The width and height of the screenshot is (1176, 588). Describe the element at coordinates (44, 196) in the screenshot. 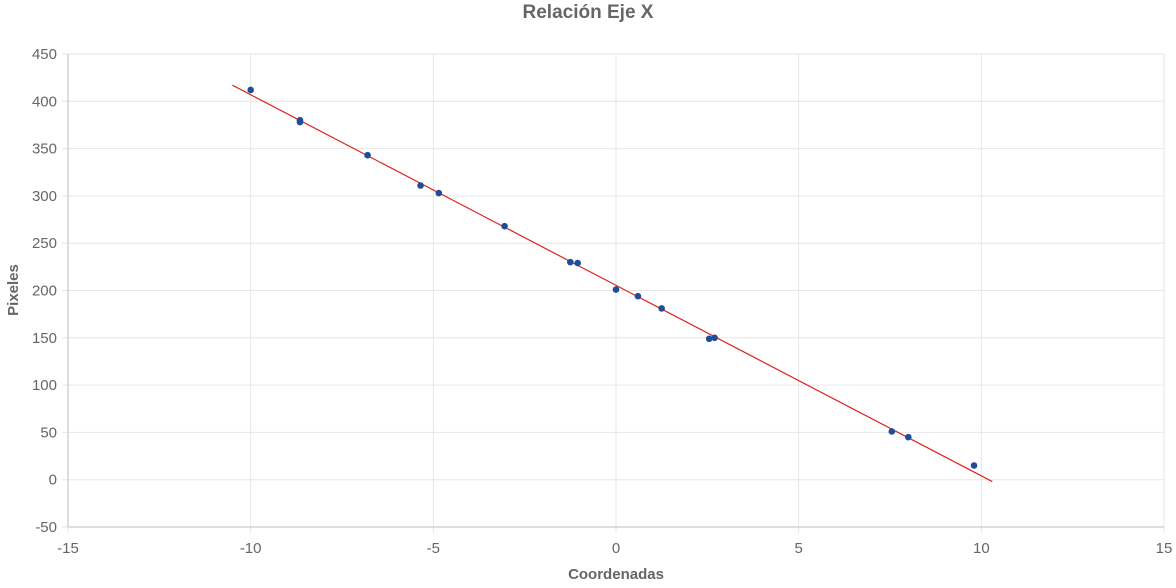

I see `y-tick-label: 300` at that location.